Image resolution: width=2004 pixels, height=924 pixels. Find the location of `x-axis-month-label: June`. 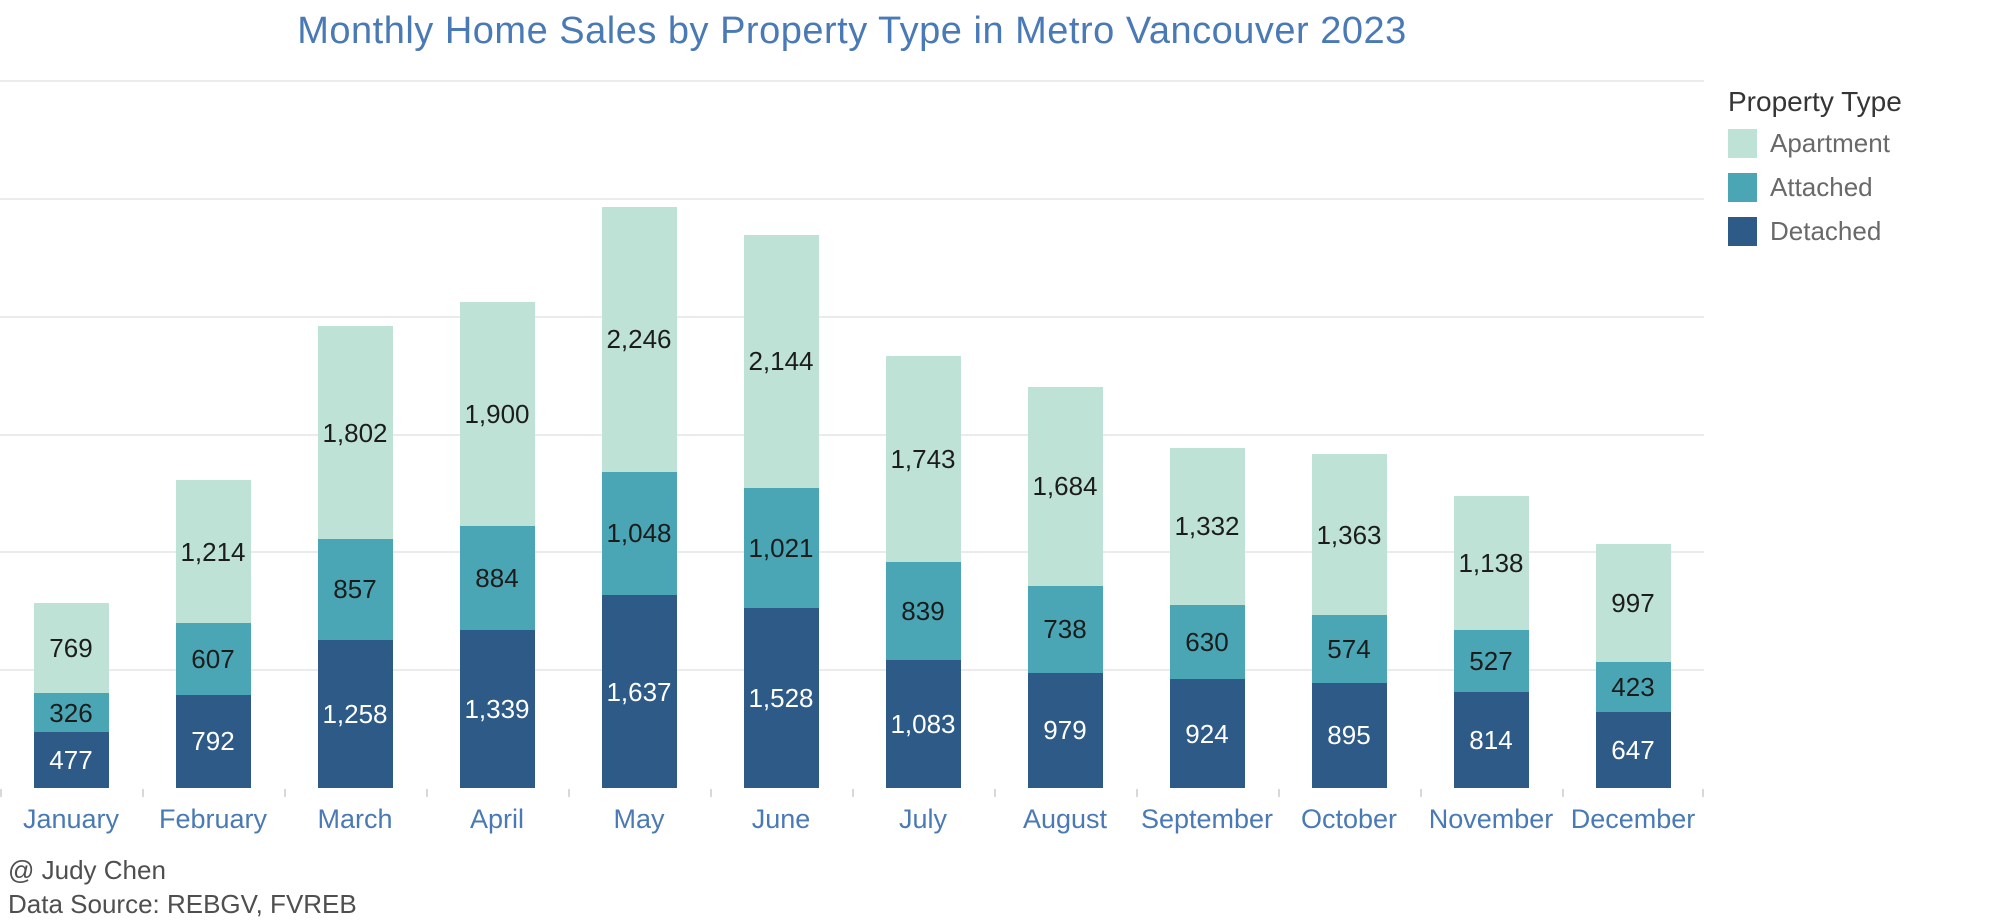

x-axis-month-label: June is located at coordinates (781, 819).